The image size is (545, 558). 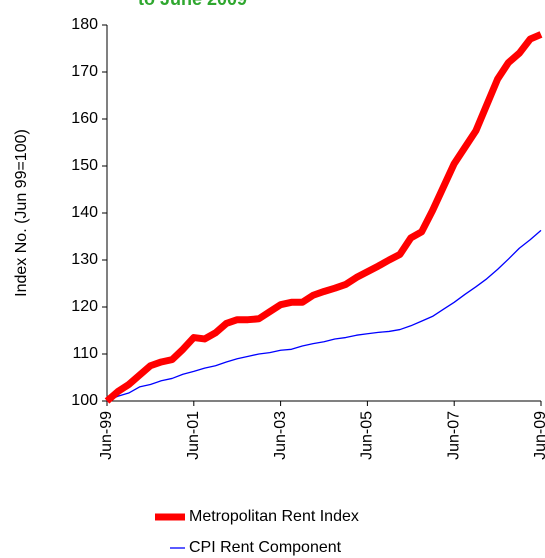 I want to click on y-tick-label: 180, so click(x=84, y=24).